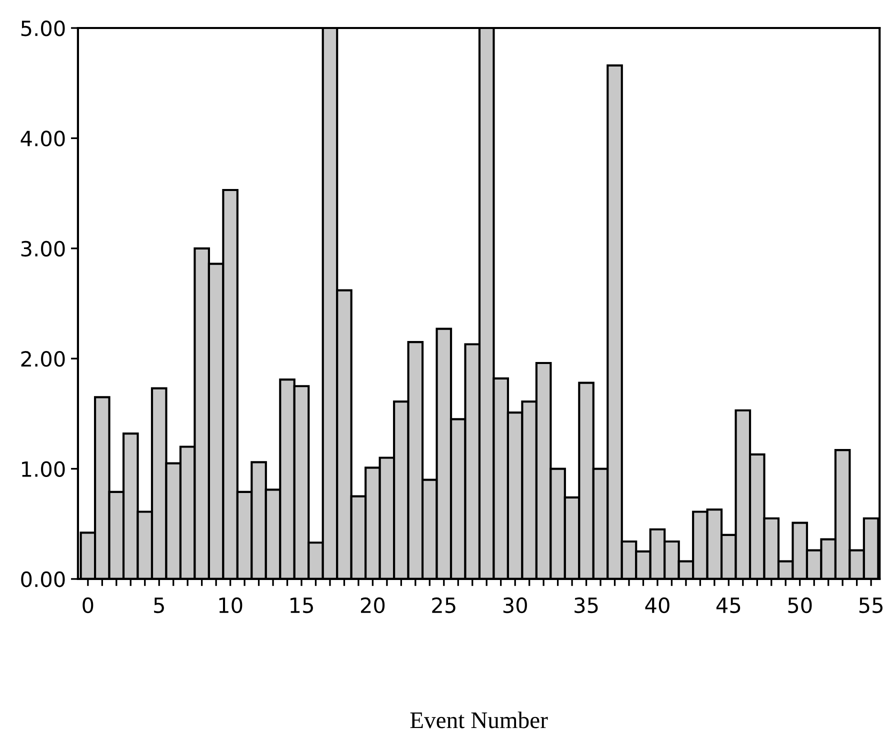 The width and height of the screenshot is (893, 749). I want to click on y-tick-label: 3.00, so click(43, 248).